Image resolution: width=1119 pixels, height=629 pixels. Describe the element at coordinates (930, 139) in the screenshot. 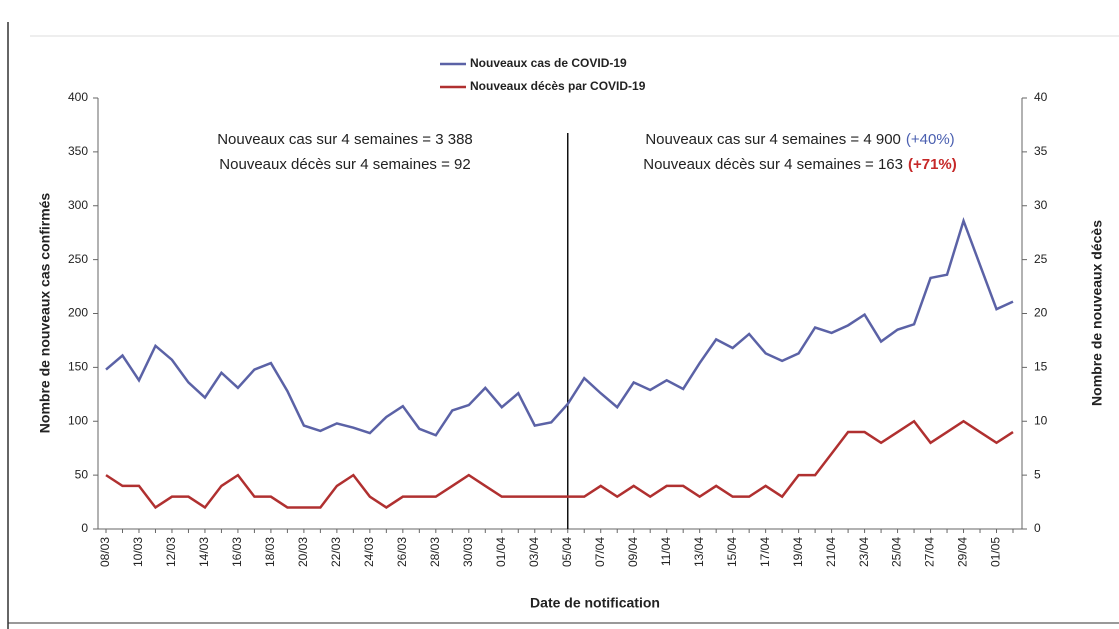

I see `annotation-highlight: (+40%)` at that location.